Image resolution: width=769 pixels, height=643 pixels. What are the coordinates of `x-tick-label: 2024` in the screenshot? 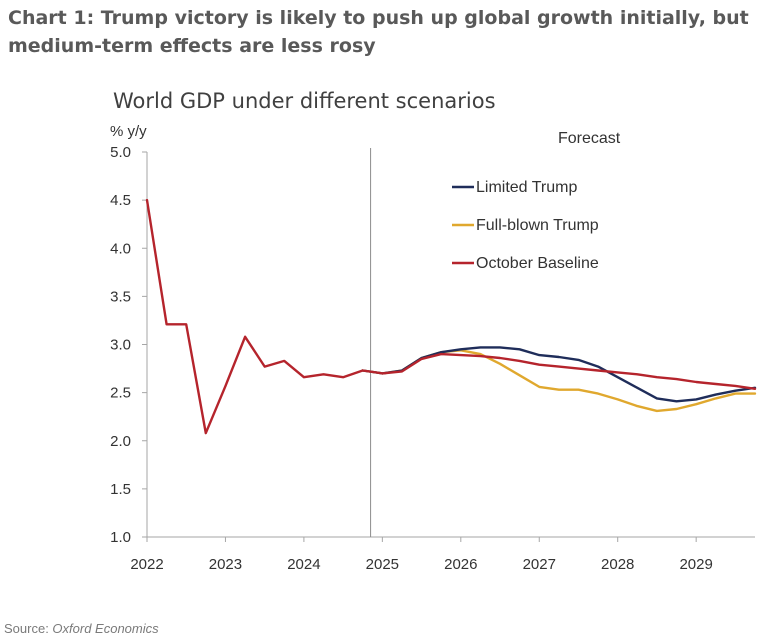 It's located at (303, 564).